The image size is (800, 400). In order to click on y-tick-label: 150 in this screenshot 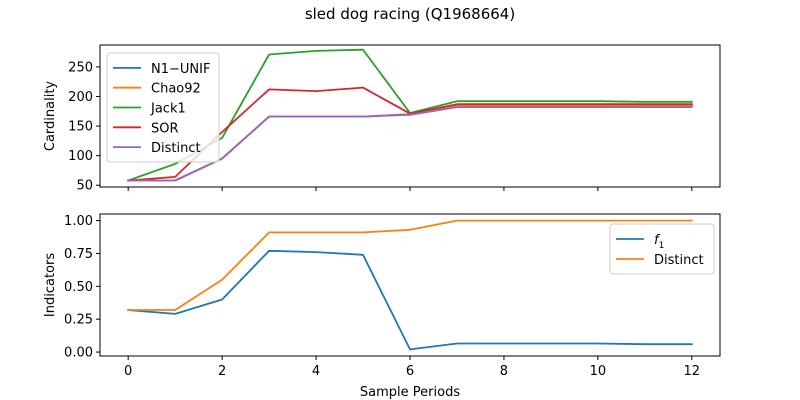, I will do `click(80, 127)`.